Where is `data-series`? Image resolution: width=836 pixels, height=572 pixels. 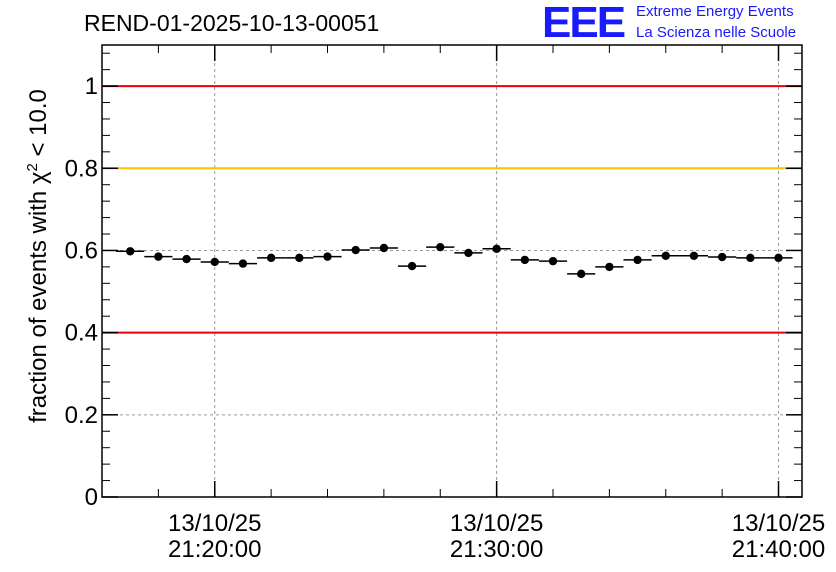 data-series is located at coordinates (454, 260).